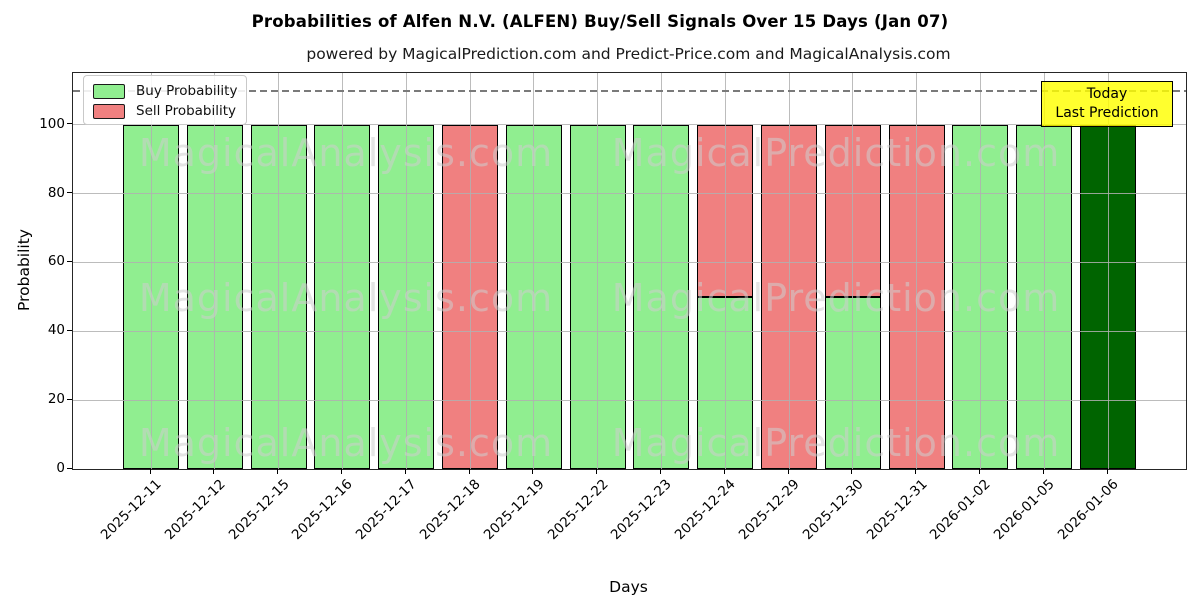  Describe the element at coordinates (60, 468) in the screenshot. I see `y-tick-label: 0` at that location.